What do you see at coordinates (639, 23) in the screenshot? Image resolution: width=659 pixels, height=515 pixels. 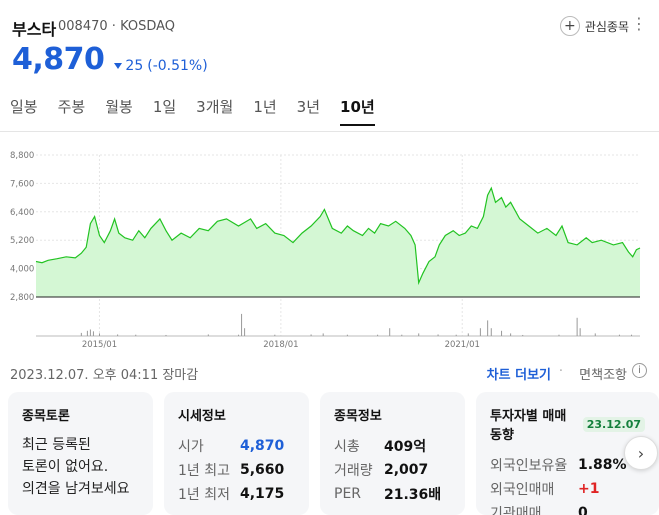 I see `more-options-icon: ⋮` at bounding box center [639, 23].